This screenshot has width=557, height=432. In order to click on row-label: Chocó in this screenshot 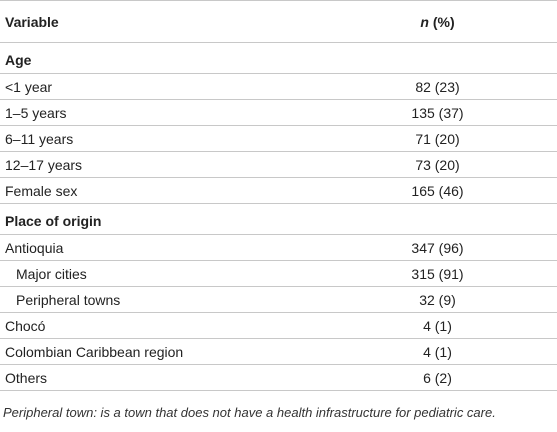, I will do `click(25, 326)`.